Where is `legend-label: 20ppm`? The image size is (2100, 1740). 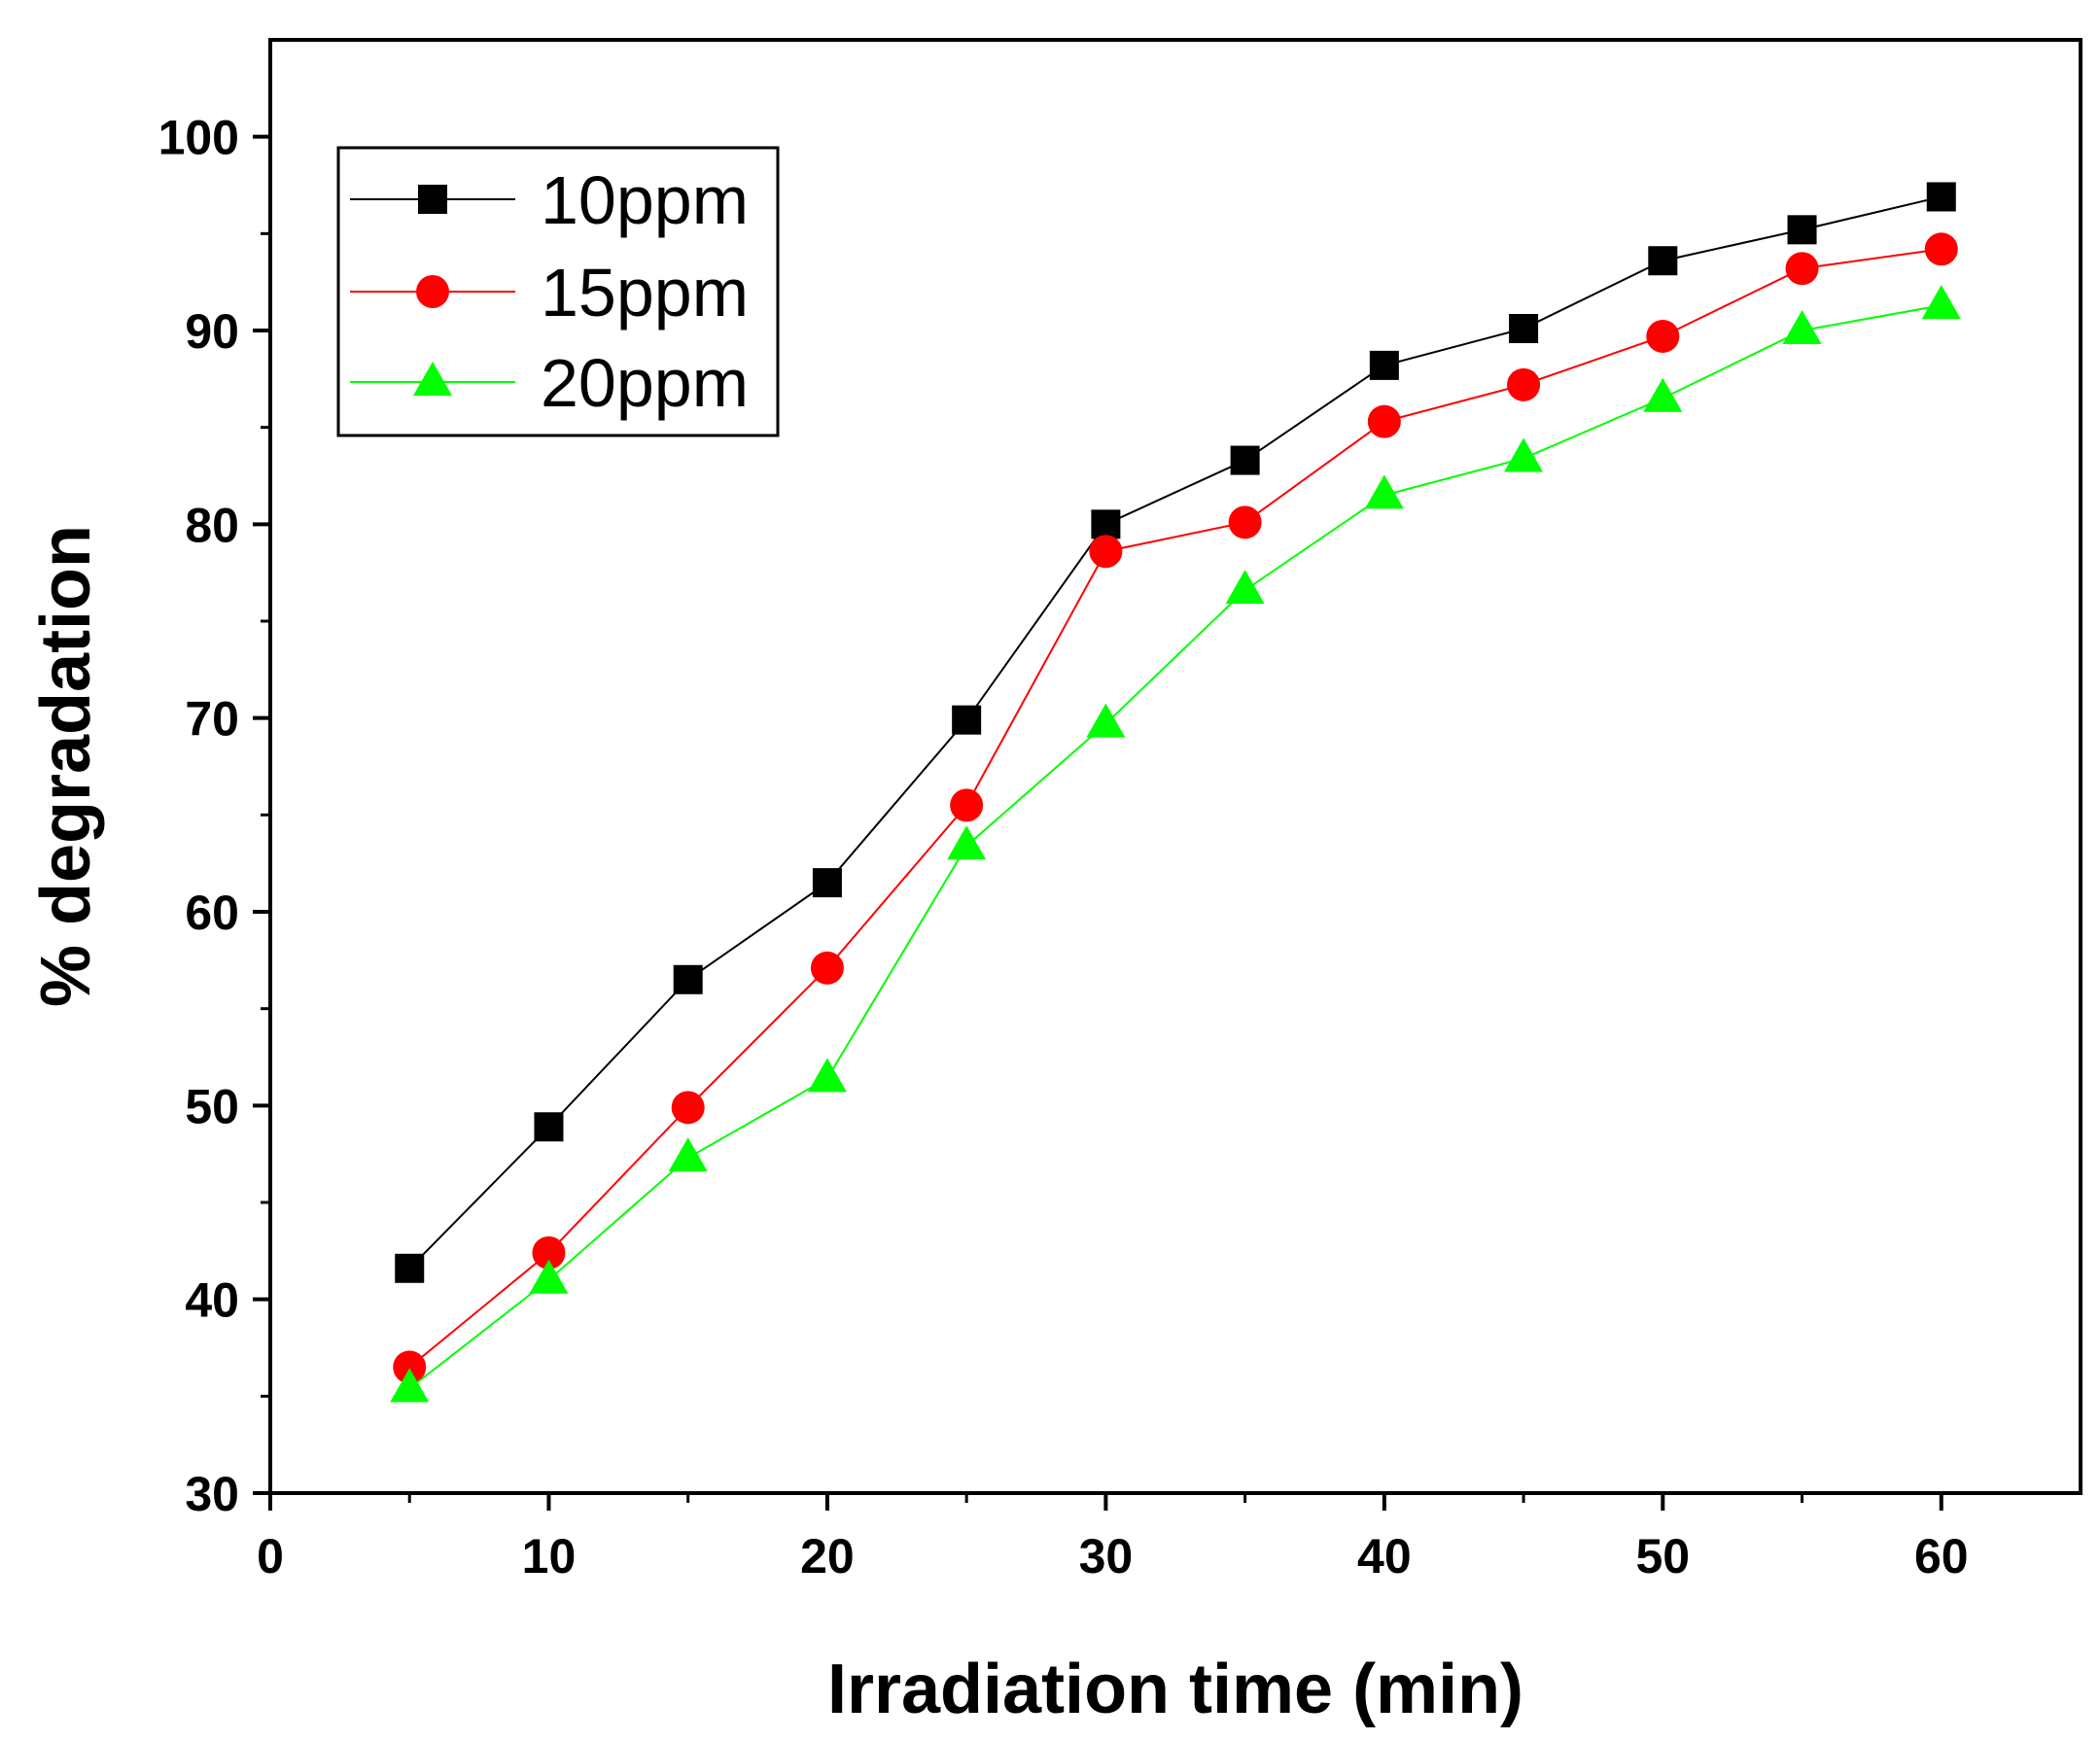 legend-label: 20ppm is located at coordinates (645, 383).